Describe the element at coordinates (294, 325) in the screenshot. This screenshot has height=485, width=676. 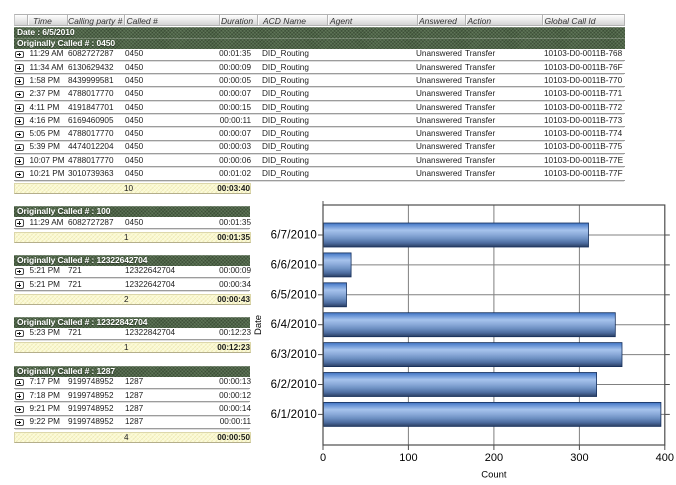
I see `svg-text: 6/4/2010` at that location.